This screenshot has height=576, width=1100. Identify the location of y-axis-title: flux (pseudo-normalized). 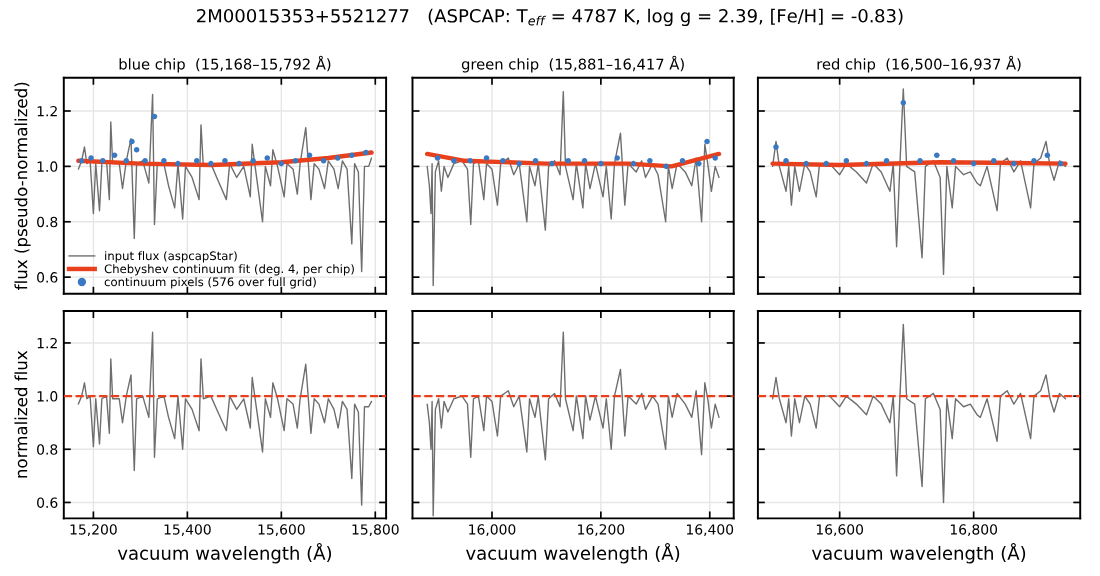
(22, 186).